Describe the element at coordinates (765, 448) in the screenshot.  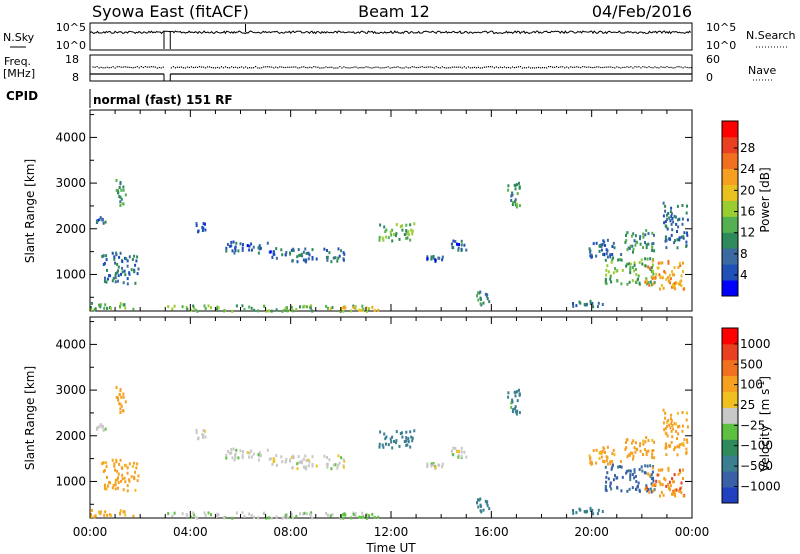
I see `velocity-colorbar-label-main: Velocity` at that location.